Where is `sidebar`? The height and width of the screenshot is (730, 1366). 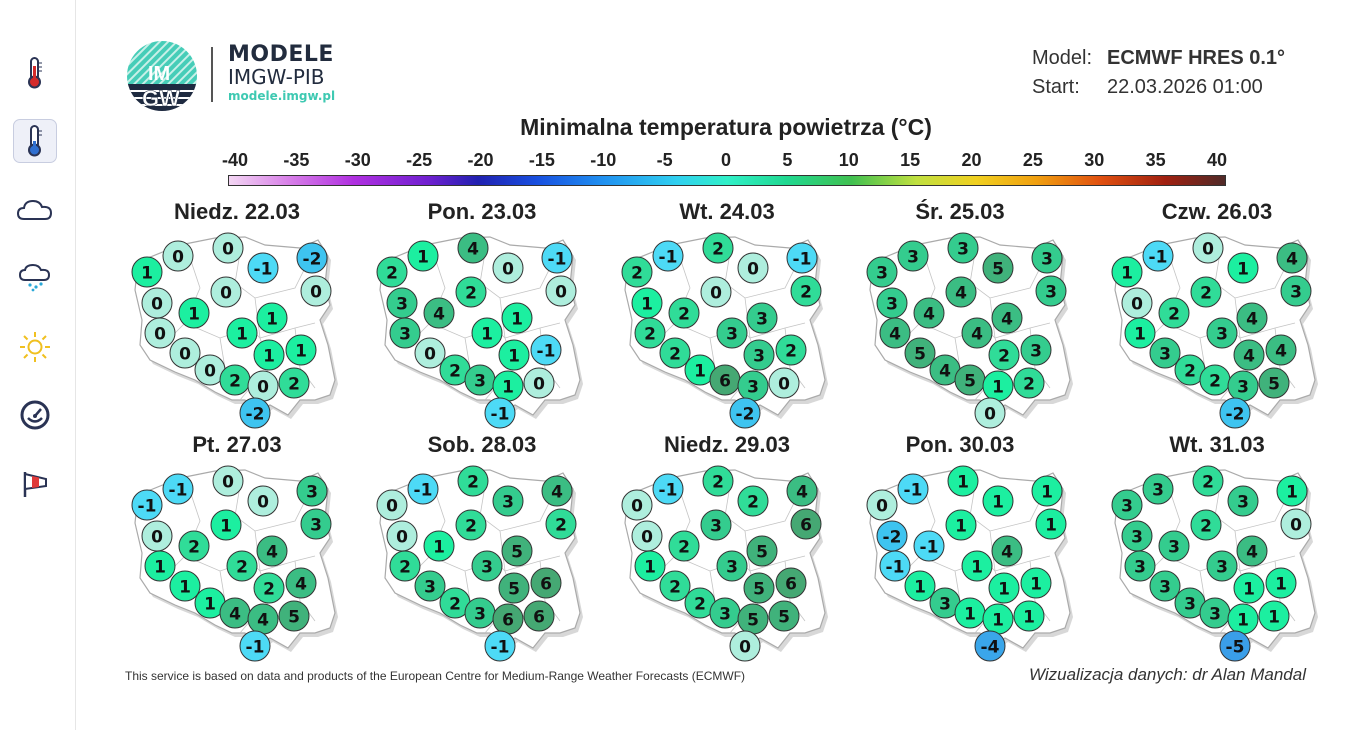 sidebar is located at coordinates (38, 365).